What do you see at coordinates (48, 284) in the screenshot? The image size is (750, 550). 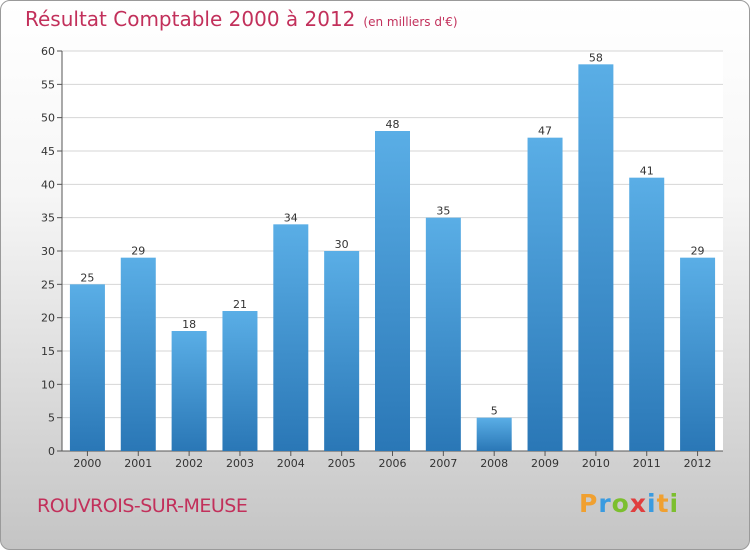 I see `y-tick-label: 25` at bounding box center [48, 284].